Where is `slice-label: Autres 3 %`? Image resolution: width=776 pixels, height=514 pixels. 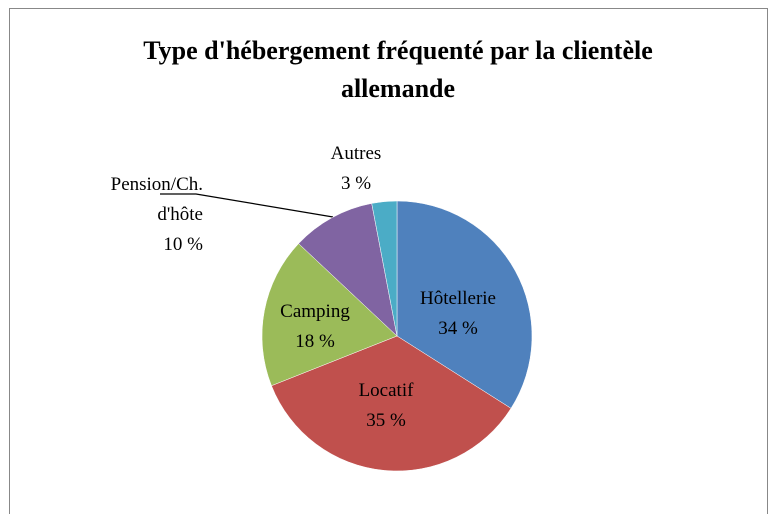 slice-label: Autres 3 % is located at coordinates (356, 169).